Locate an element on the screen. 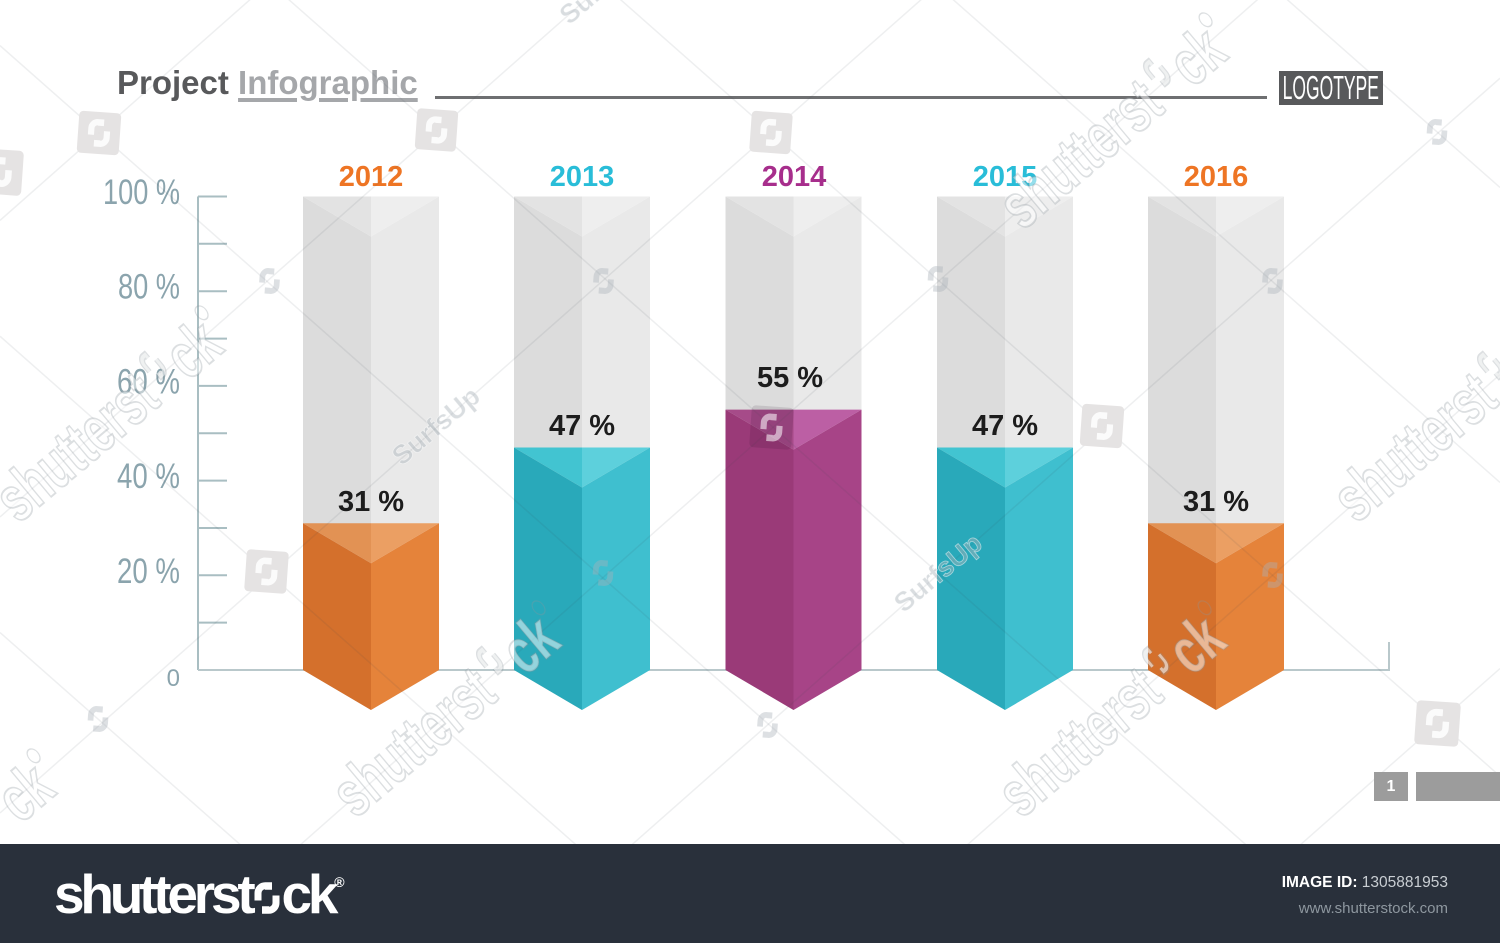 This screenshot has height=943, width=1500. svg-text: 100 % is located at coordinates (141, 192).